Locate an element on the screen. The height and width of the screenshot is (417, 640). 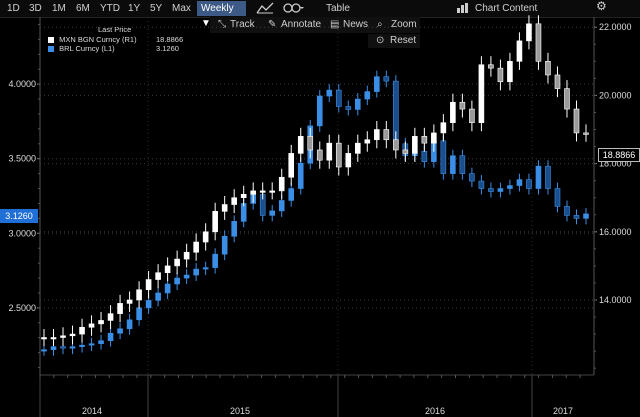
period-1d: 1D is located at coordinates (13, 8).